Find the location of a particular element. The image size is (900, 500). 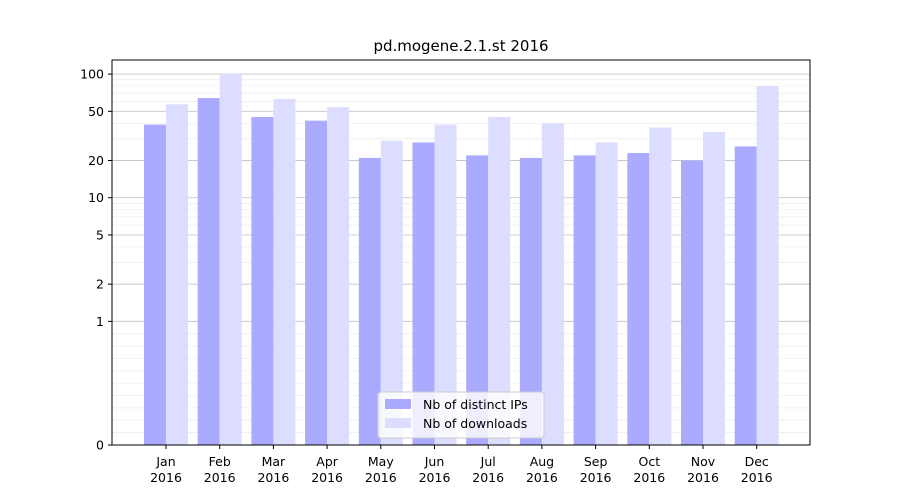

y-tick-label: 1 is located at coordinates (100, 321).